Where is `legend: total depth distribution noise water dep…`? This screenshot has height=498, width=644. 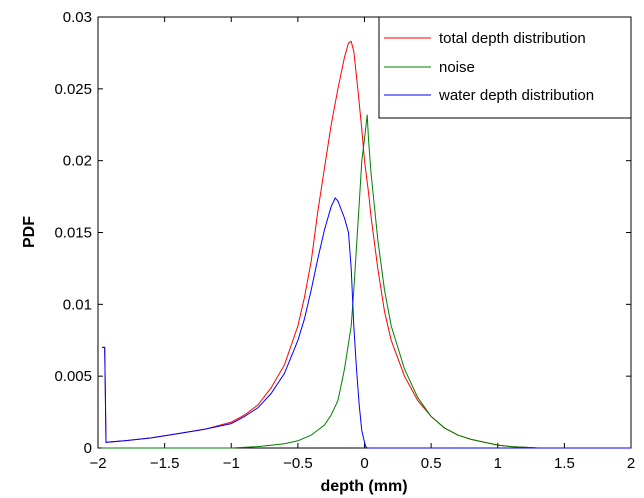 legend: total depth distribution noise water dep… is located at coordinates (505, 67).